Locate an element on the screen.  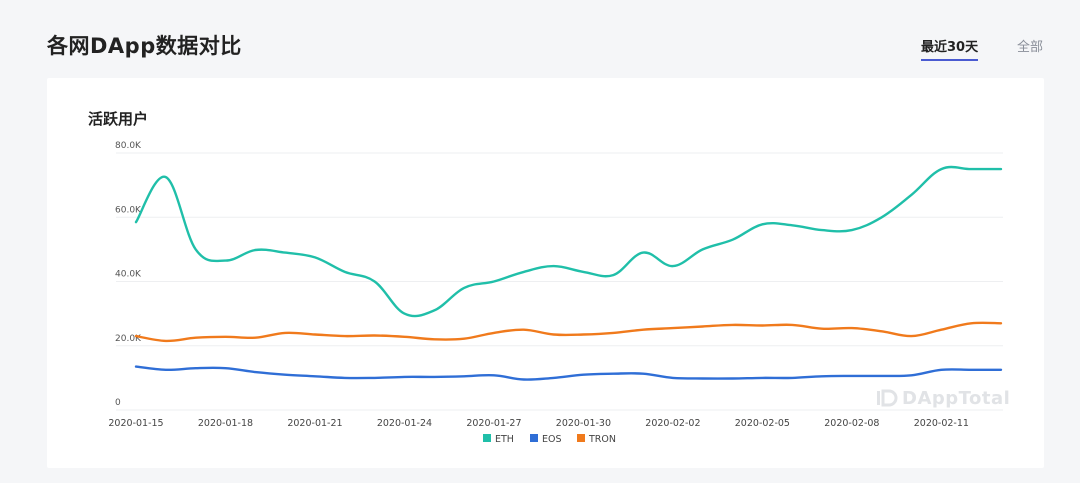
watermark-text: DAppTotal is located at coordinates (956, 398).